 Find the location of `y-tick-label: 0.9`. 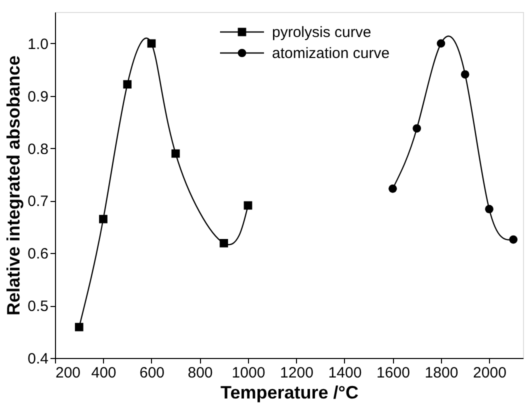

y-tick-label: 0.9 is located at coordinates (38, 97).